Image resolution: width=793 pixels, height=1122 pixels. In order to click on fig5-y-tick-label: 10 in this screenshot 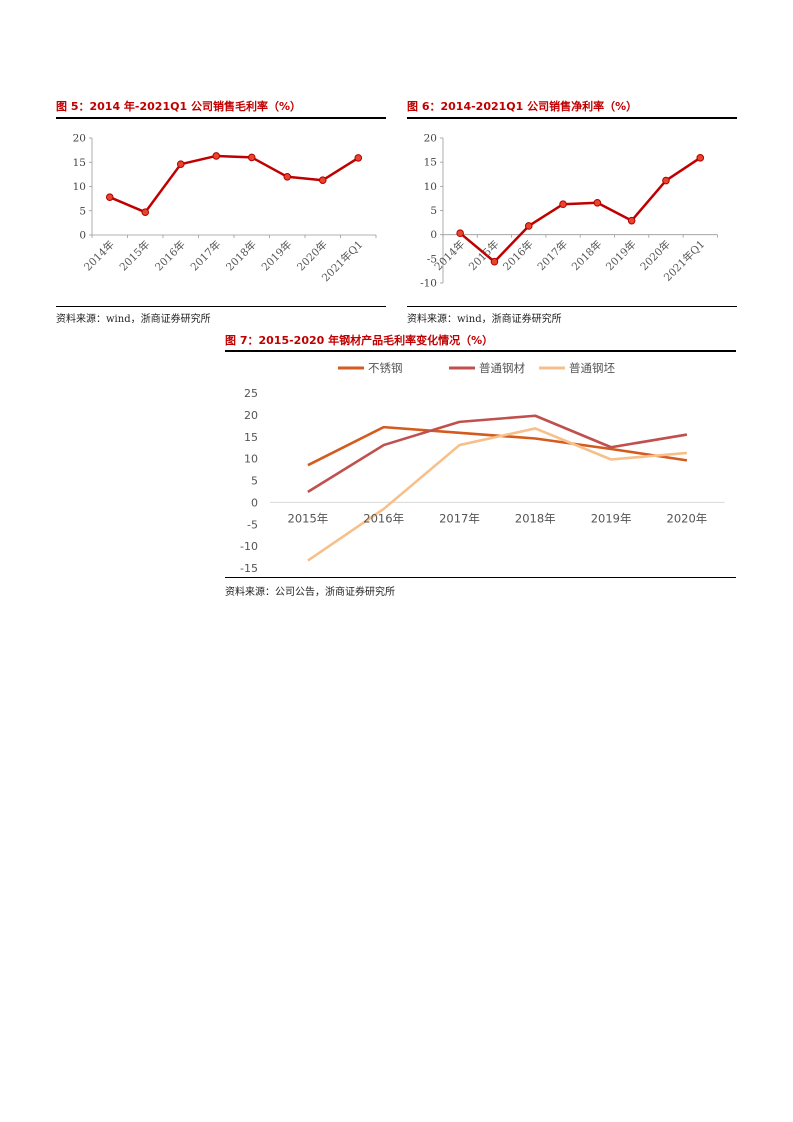, I will do `click(79, 187)`.